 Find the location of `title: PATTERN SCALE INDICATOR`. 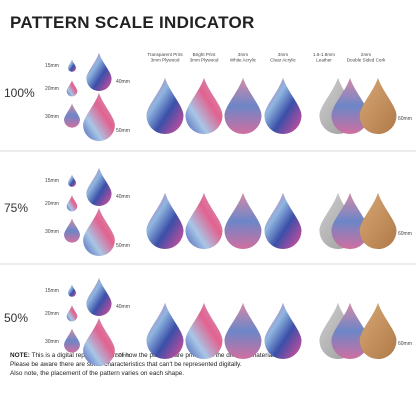

title: PATTERN SCALE INDICATOR is located at coordinates (132, 22).